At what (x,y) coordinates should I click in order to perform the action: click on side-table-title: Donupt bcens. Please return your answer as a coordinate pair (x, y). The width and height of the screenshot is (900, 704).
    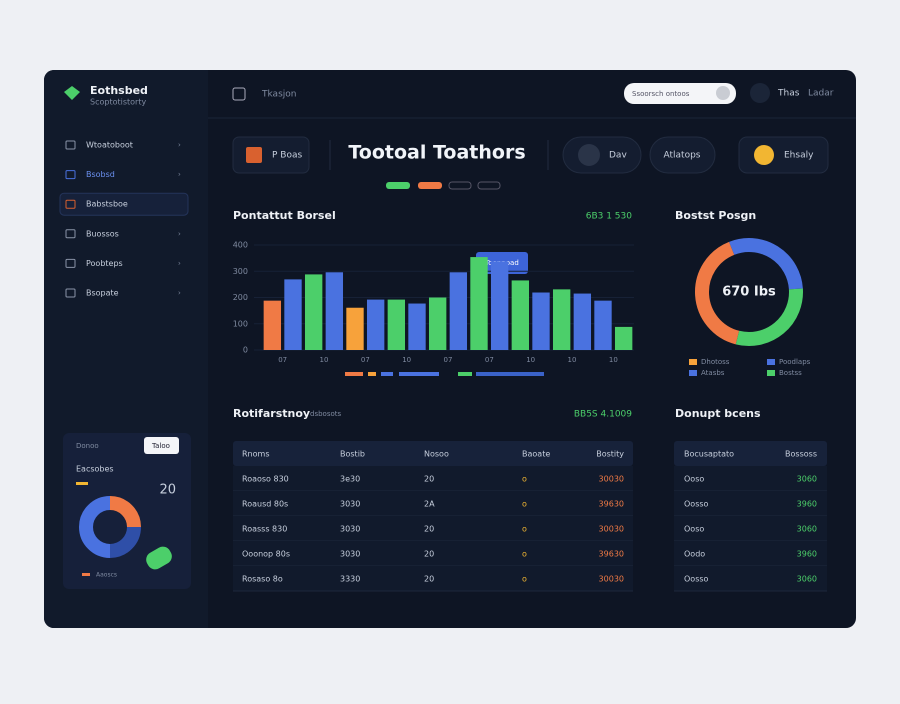
    Looking at the image, I should click on (718, 413).